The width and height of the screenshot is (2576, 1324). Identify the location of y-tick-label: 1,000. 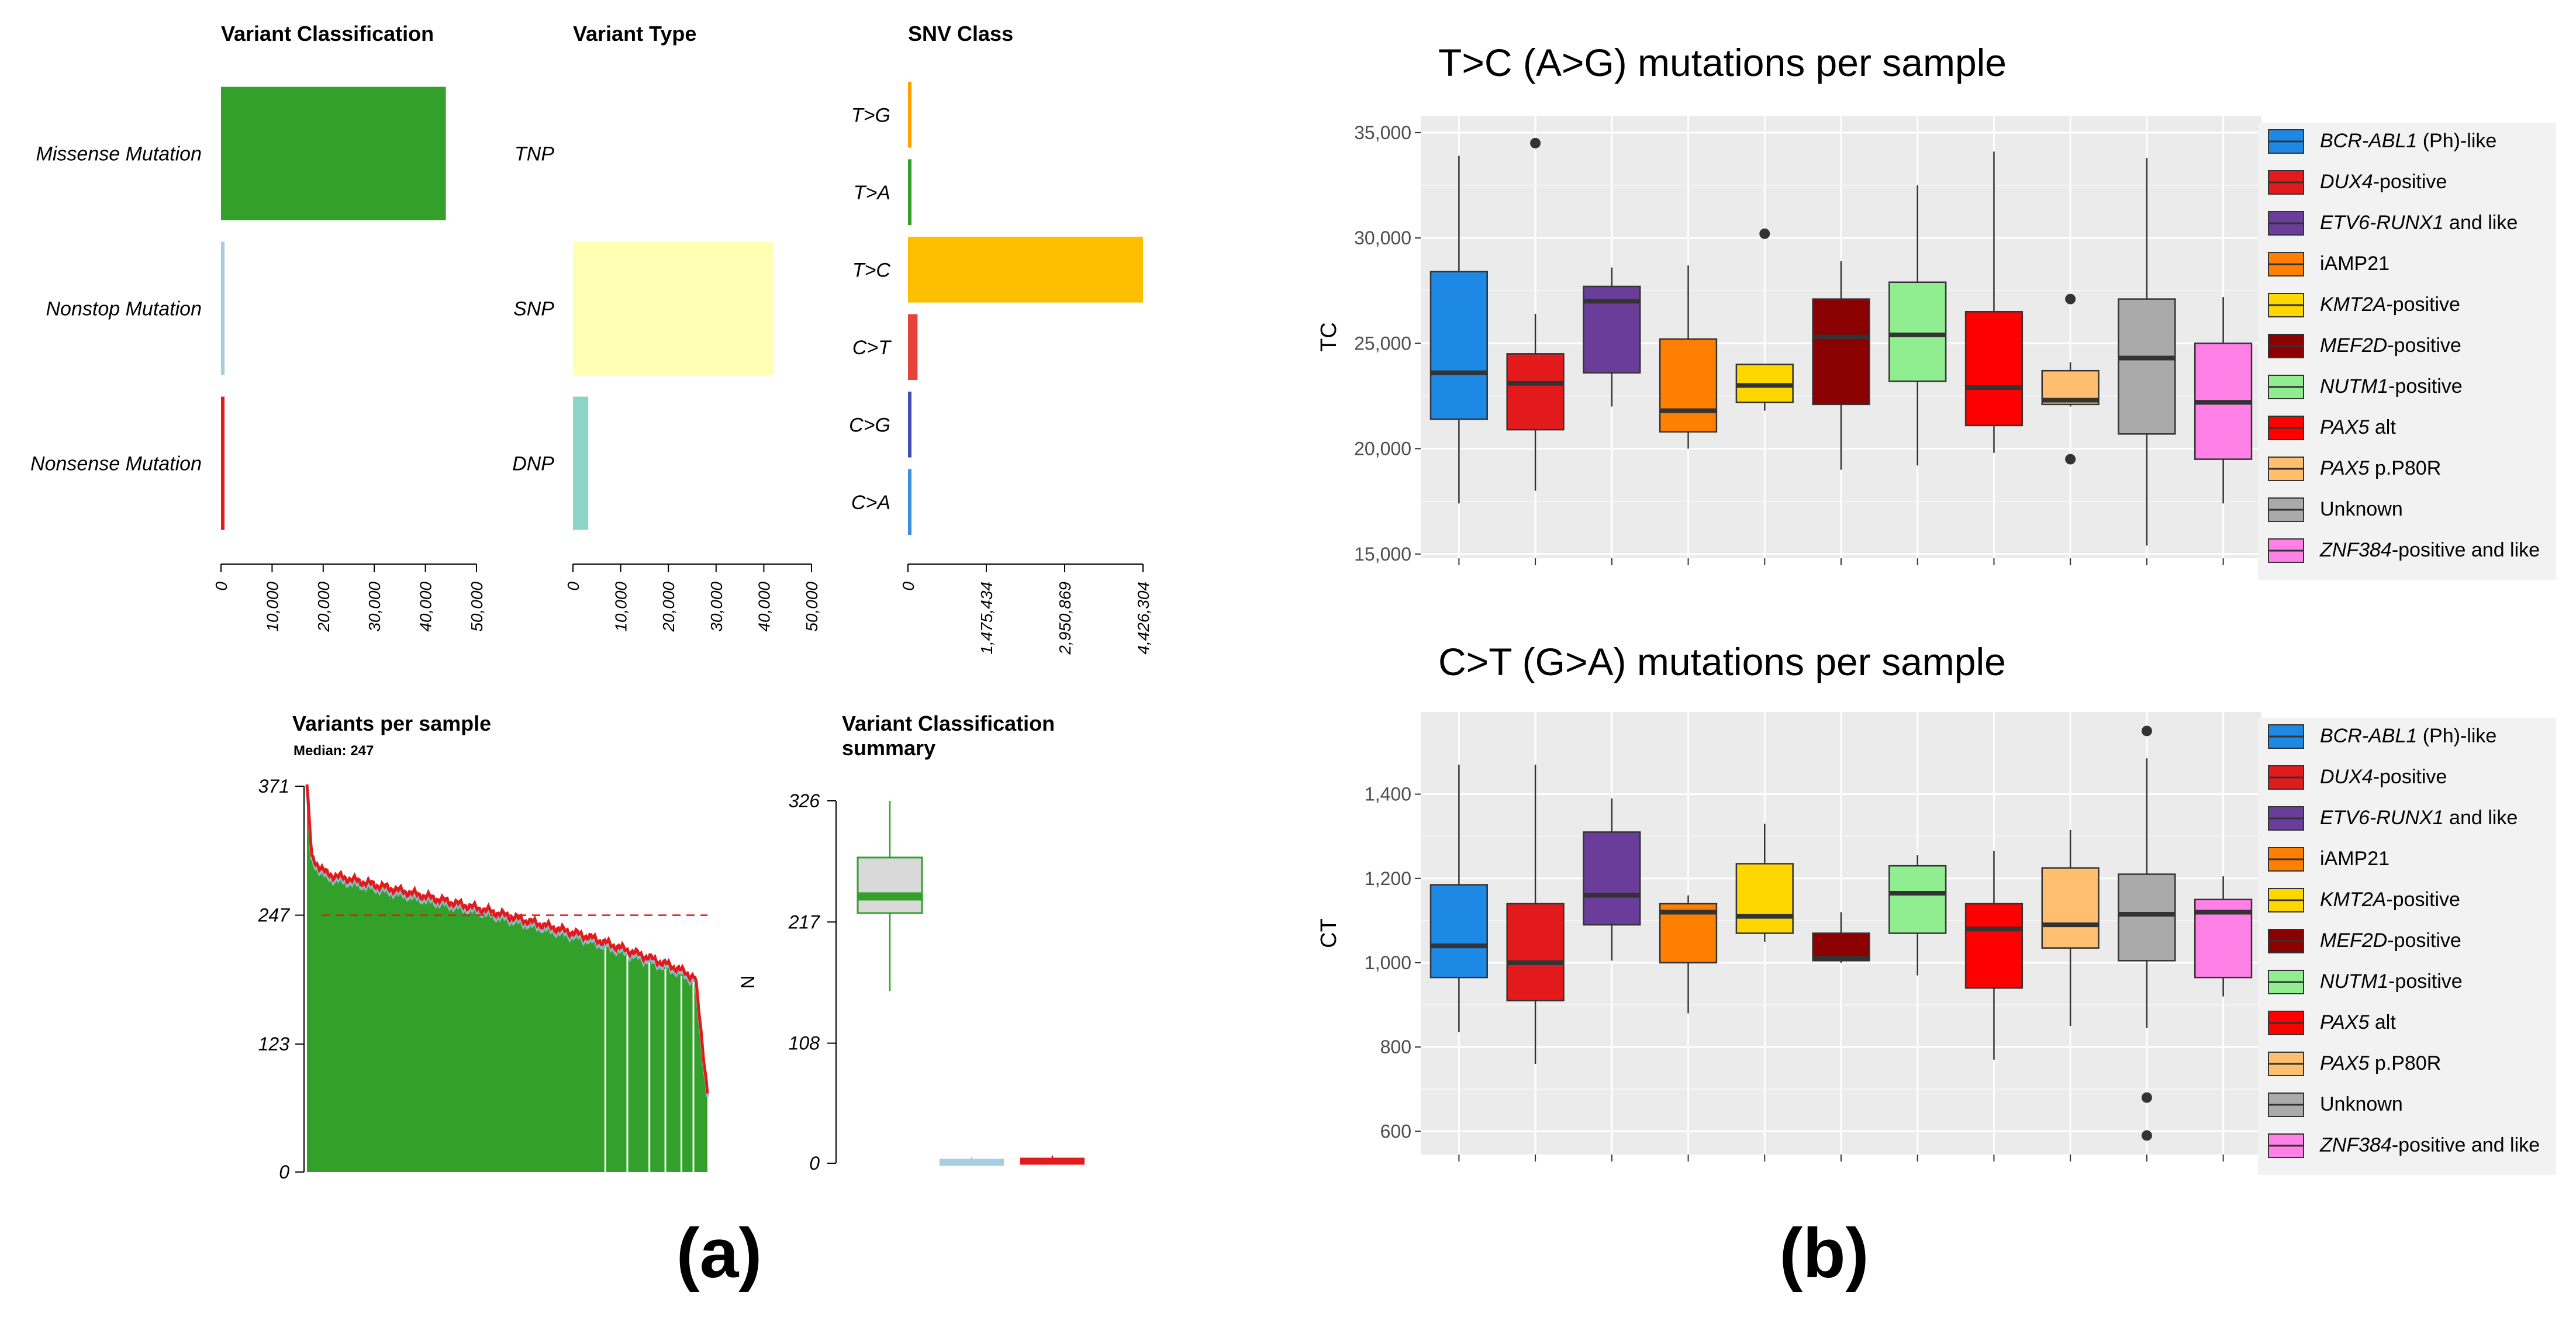
(1388, 963).